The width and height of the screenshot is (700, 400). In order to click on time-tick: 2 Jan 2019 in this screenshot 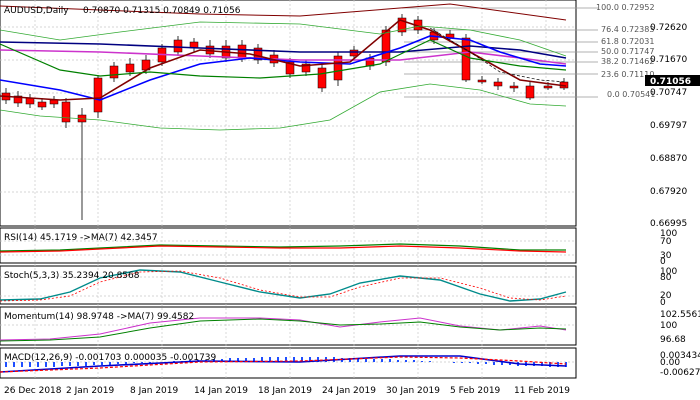, I will do `click(90, 391)`.